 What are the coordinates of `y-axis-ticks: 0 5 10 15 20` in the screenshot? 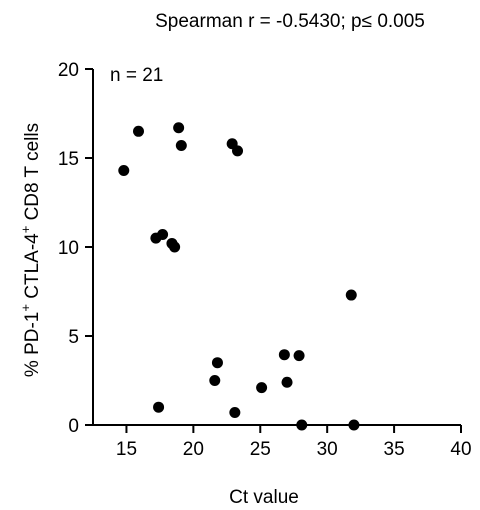 It's located at (75, 248).